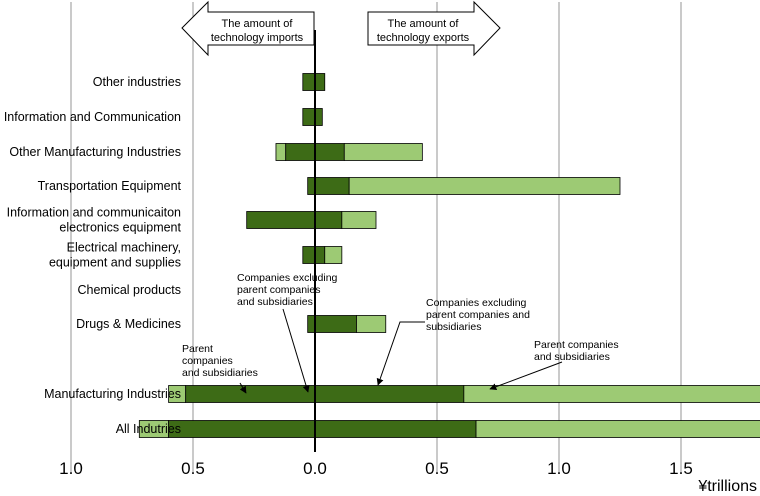 This screenshot has height=496, width=760. What do you see at coordinates (193, 468) in the screenshot?
I see `x-tick-label-1: 0.5` at bounding box center [193, 468].